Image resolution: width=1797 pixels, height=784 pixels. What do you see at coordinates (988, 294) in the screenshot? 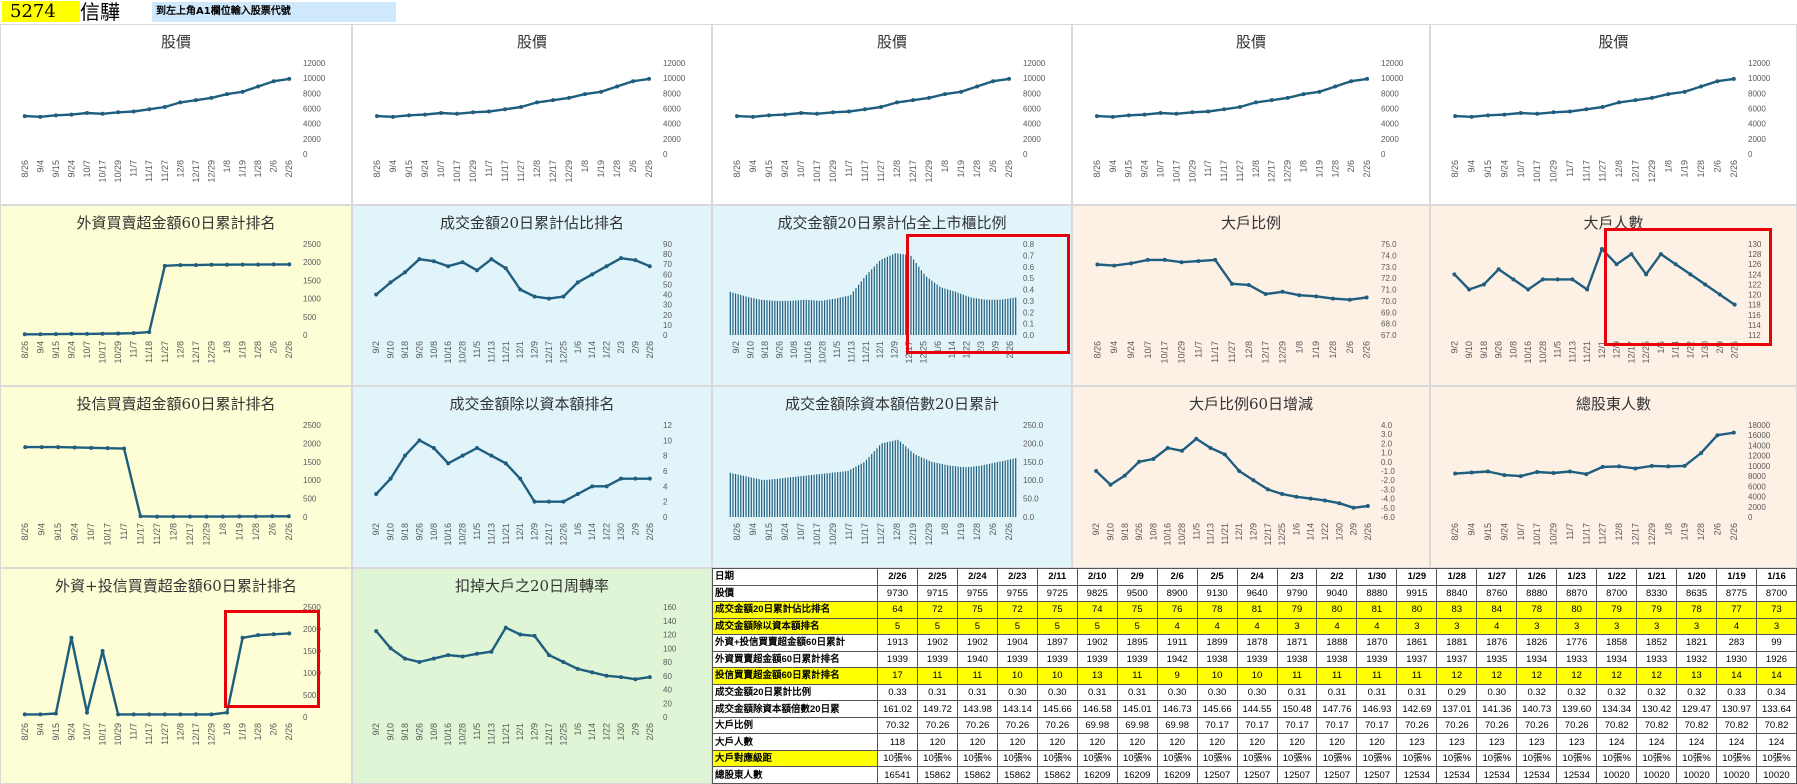
I see `highlight-box-vol20ratio` at bounding box center [988, 294].